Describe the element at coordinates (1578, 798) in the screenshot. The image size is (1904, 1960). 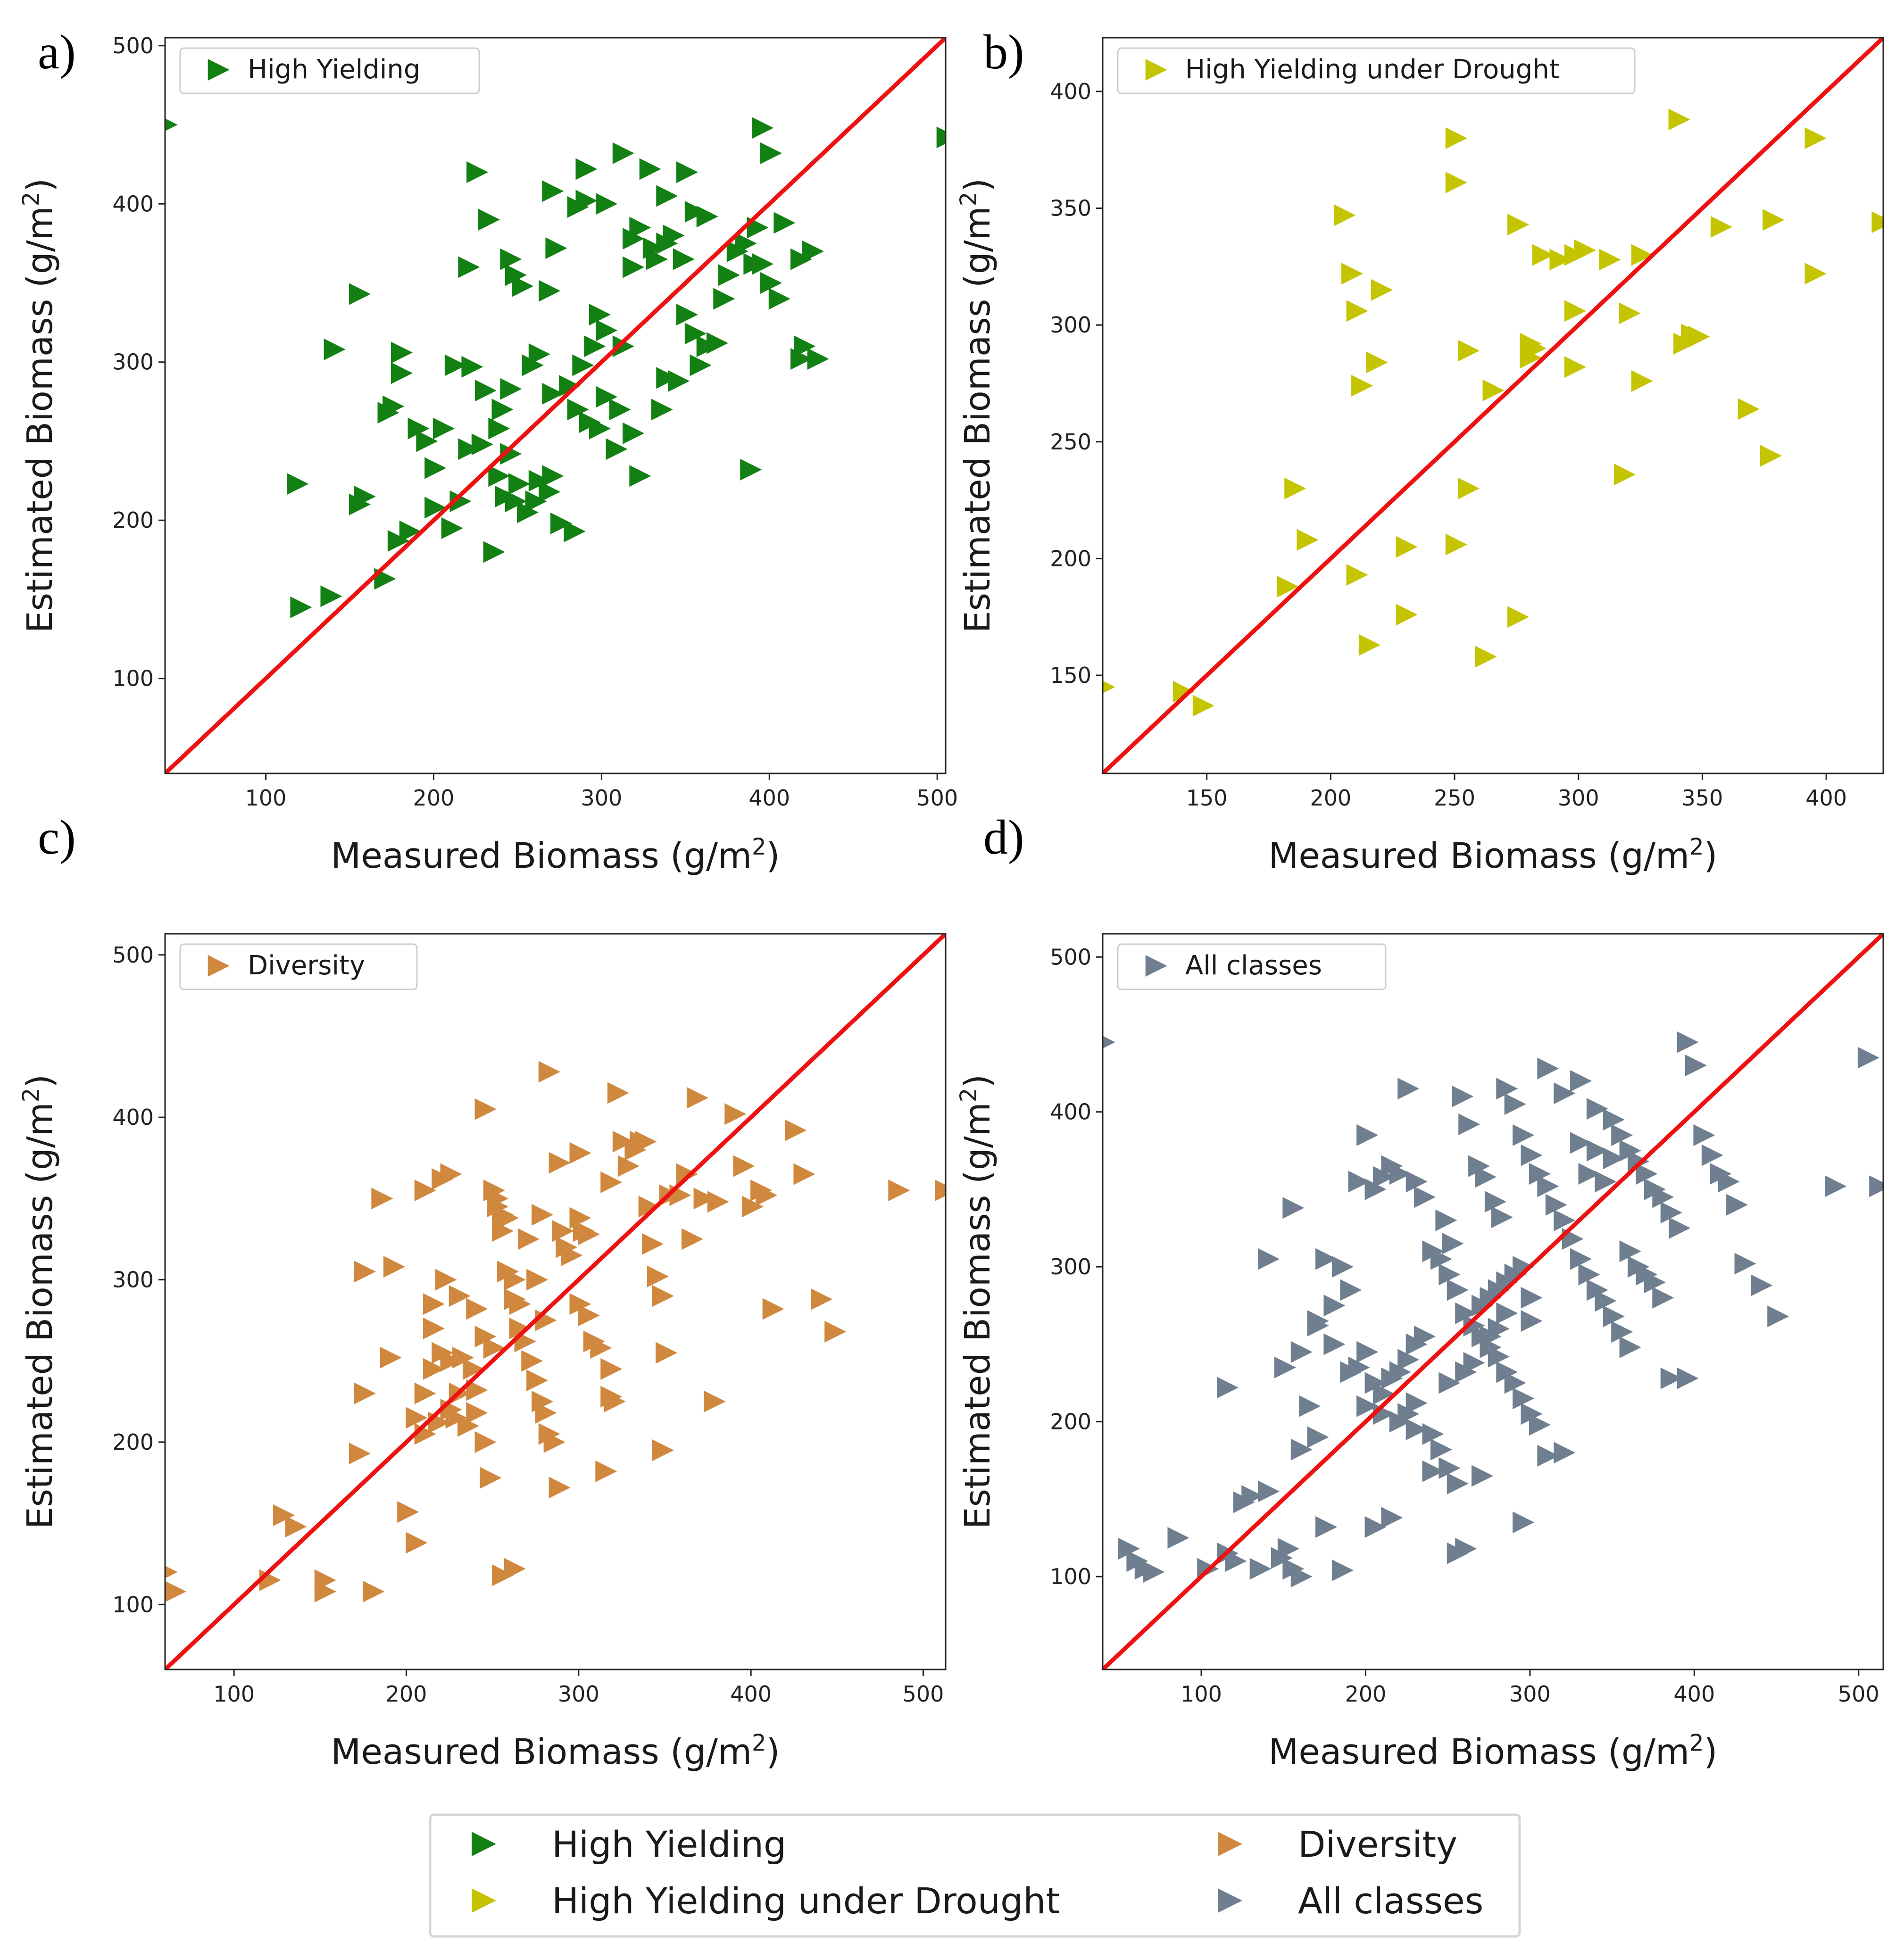
I see `x-tick-label: 300` at that location.